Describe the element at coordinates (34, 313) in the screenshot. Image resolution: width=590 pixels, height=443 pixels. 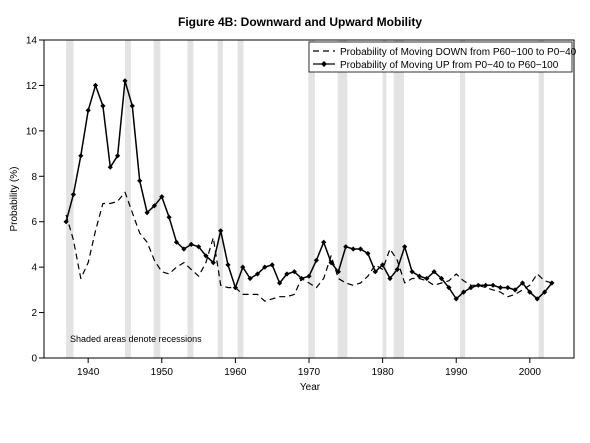
I see `y-tick-label: 2` at that location.